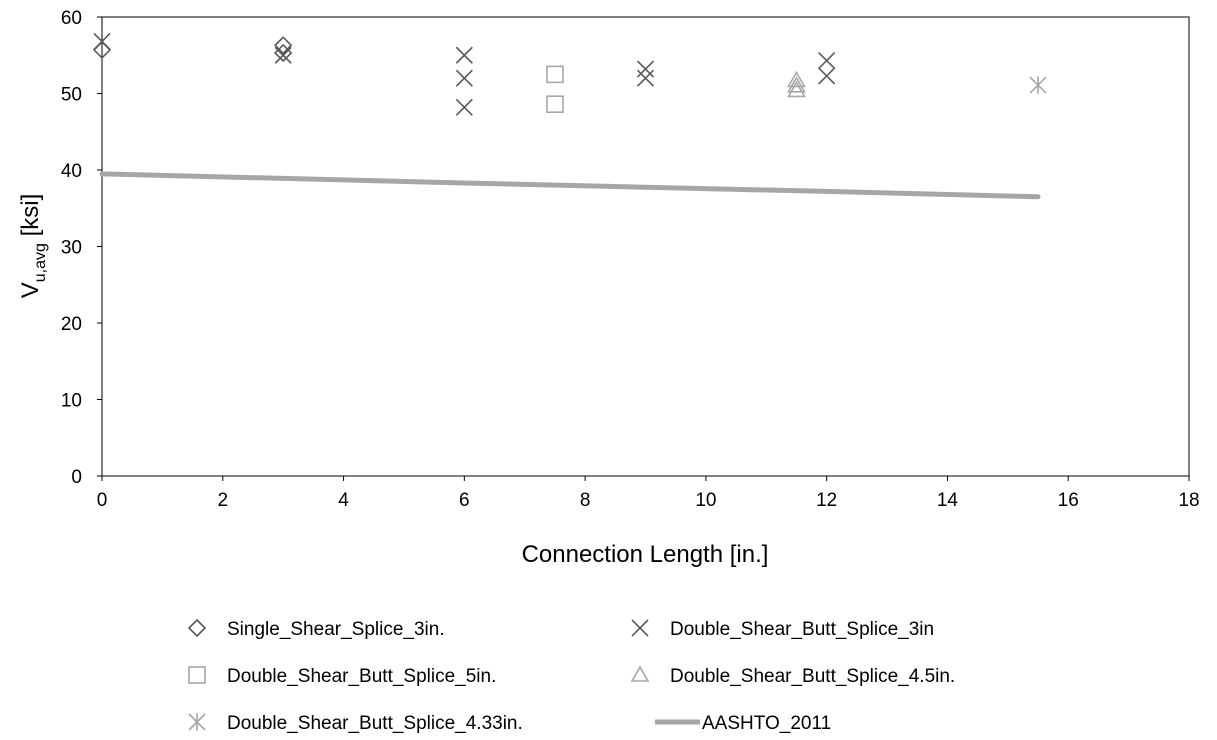  What do you see at coordinates (71, 18) in the screenshot?
I see `y-tick-label: 60` at bounding box center [71, 18].